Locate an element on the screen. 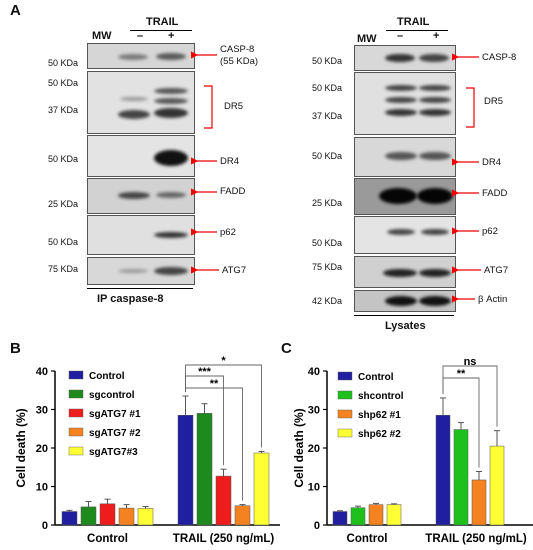 The width and height of the screenshot is (533, 550). chart-c-legend-label-3: shp62 #2 is located at coordinates (379, 434).